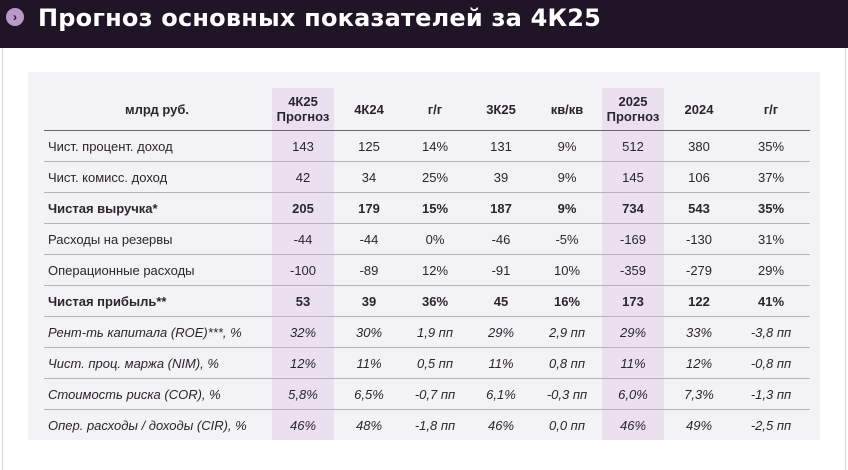 This screenshot has width=848, height=470. I want to click on table-cell: 30%, so click(369, 332).